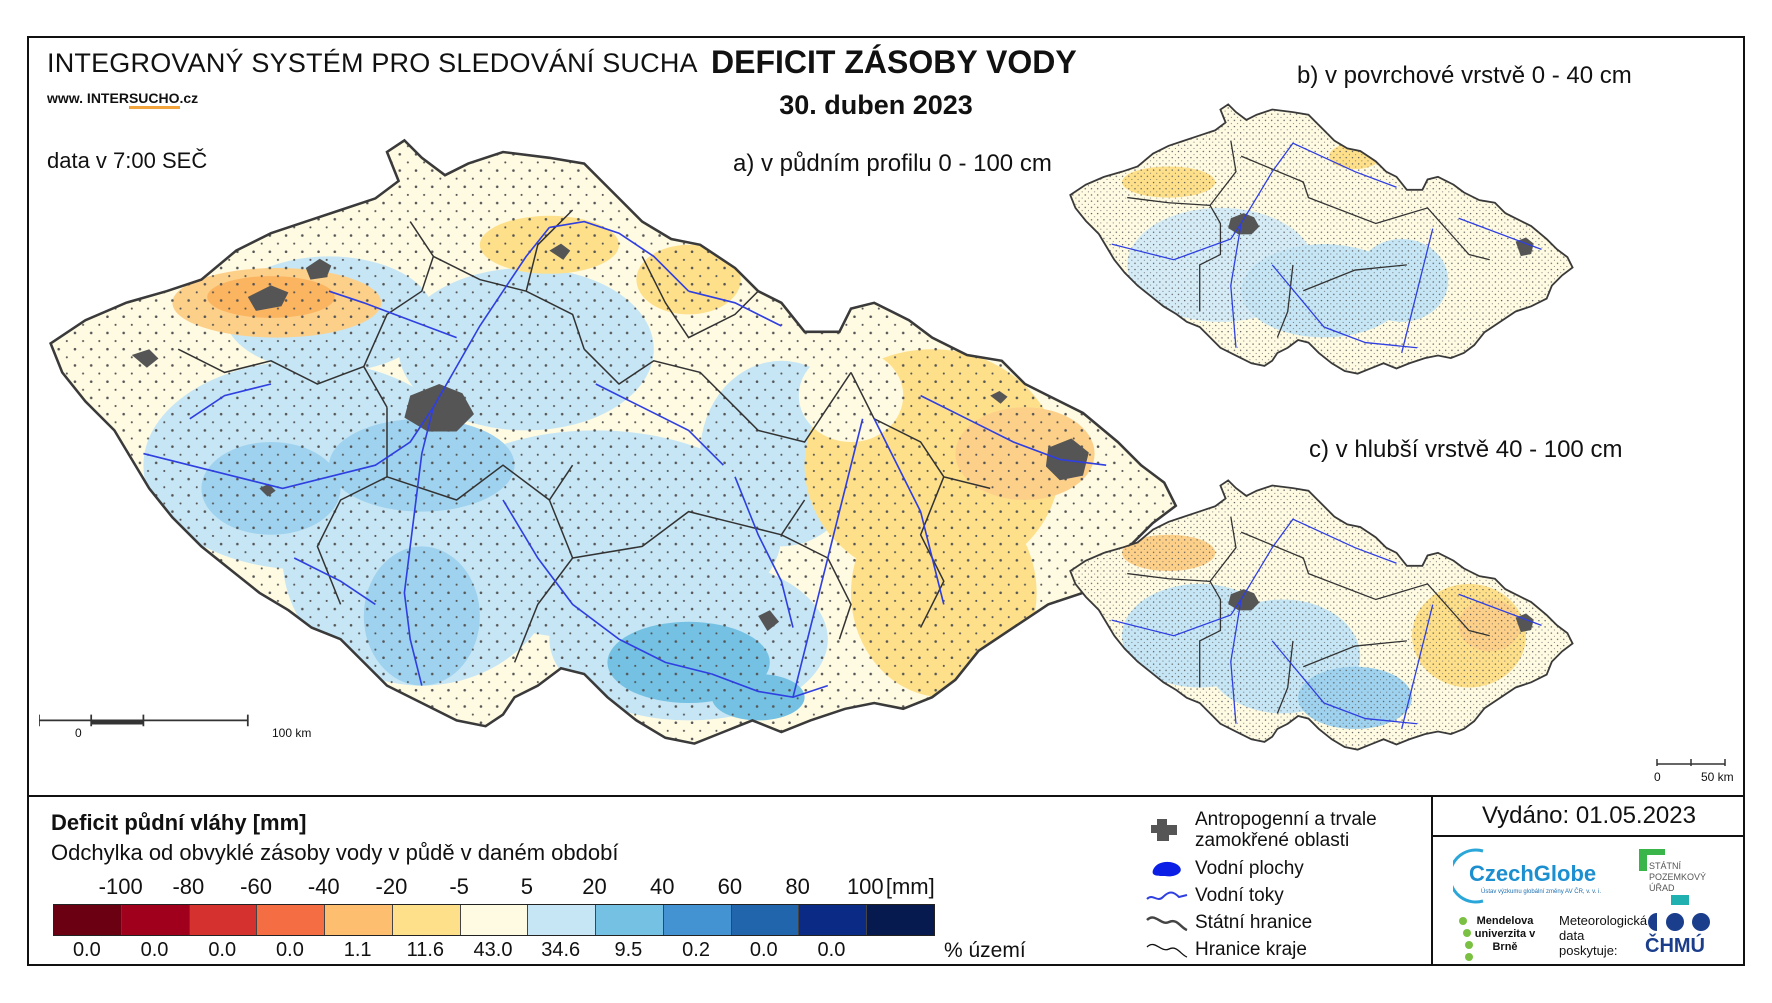  I want to click on legend-percent: 11.6, so click(425, 950).